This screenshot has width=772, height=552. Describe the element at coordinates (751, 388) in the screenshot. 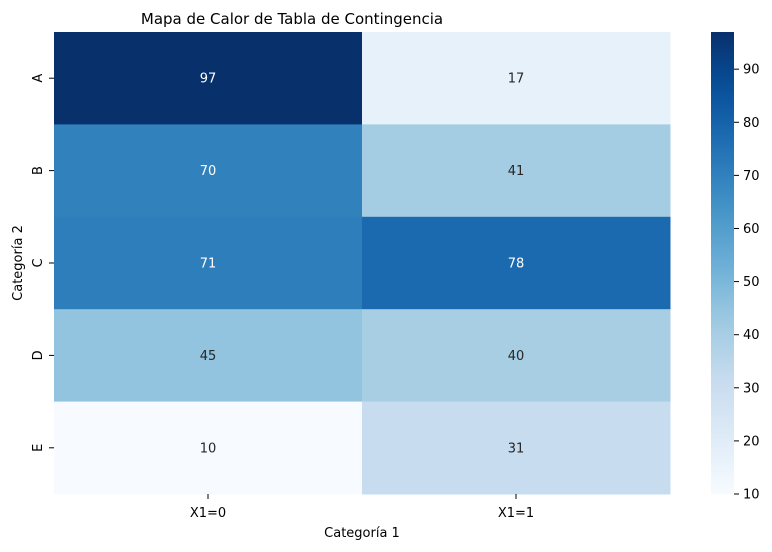

I see `colorbar-tick-label: 30` at that location.